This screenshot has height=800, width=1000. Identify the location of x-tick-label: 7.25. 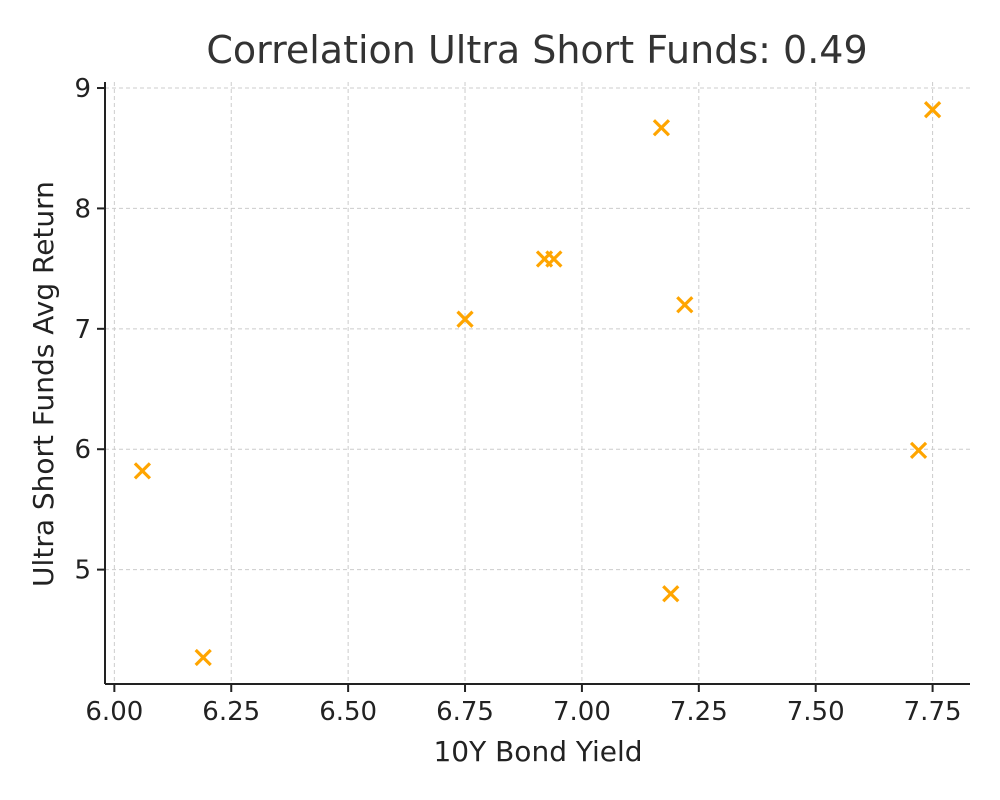
(699, 712).